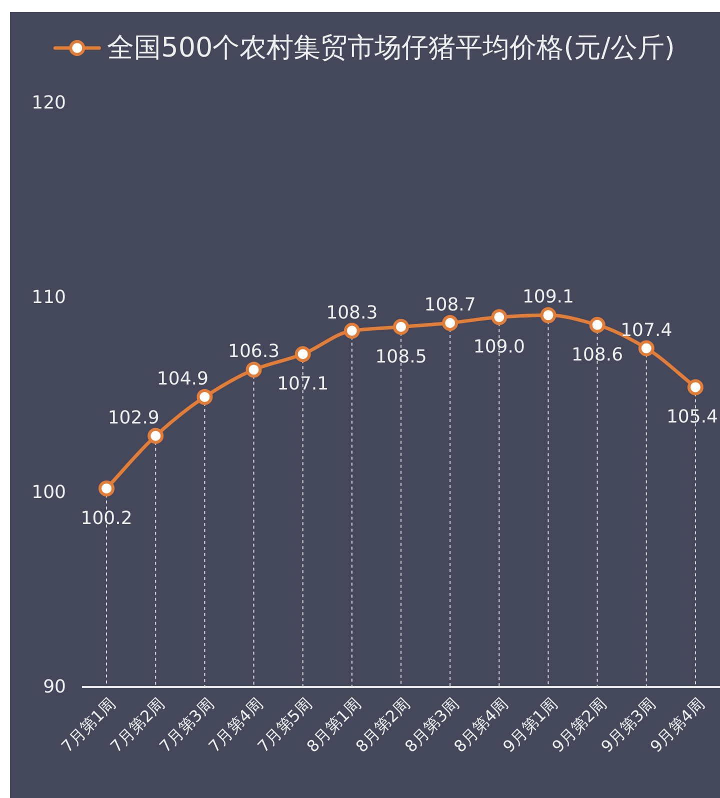 The image size is (720, 798). What do you see at coordinates (364, 48) in the screenshot?
I see `legend: 全国500个农村集贸市场仔猪平均价格(元/公斤)` at bounding box center [364, 48].